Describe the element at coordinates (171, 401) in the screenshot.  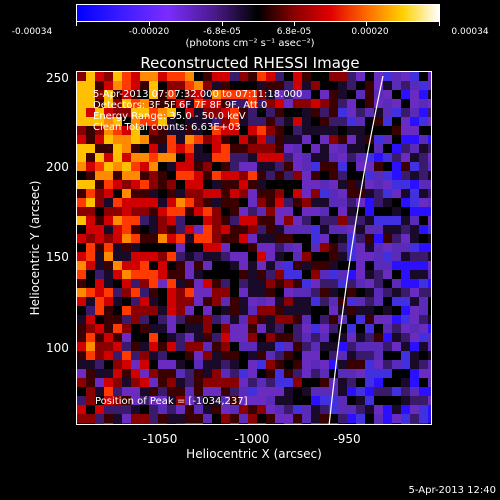
I see `peak-position-annotation: Position of Peak = [-1034,237]` at that location.